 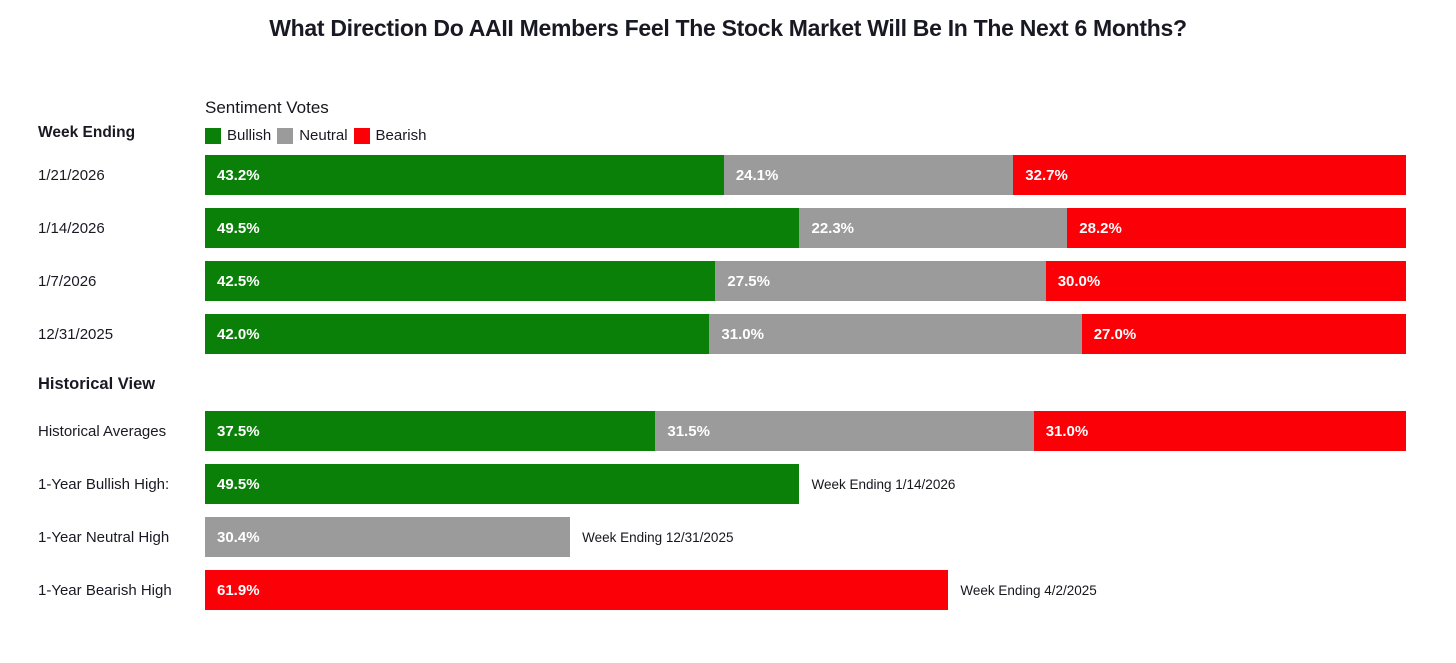 What do you see at coordinates (104, 537) in the screenshot?
I see `row-label: 1-Year Neutral High` at bounding box center [104, 537].